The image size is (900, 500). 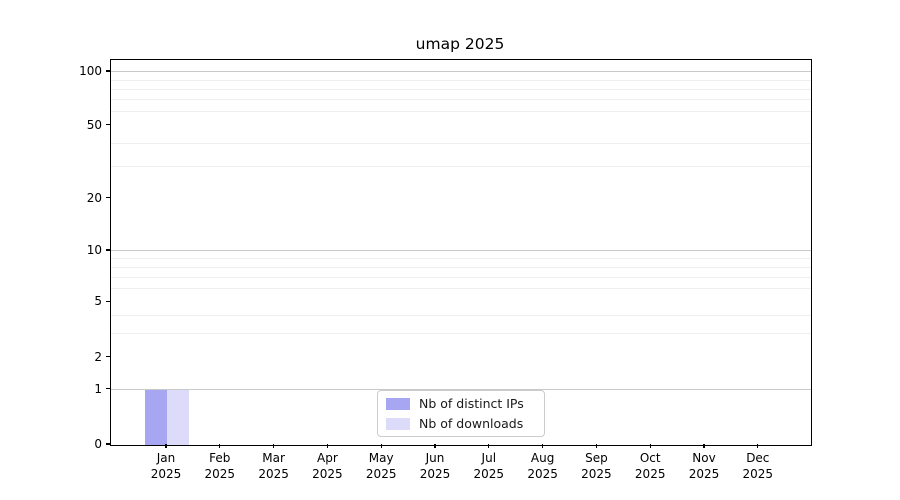 I want to click on x-axis-tick-label: May 2025, so click(x=381, y=466).